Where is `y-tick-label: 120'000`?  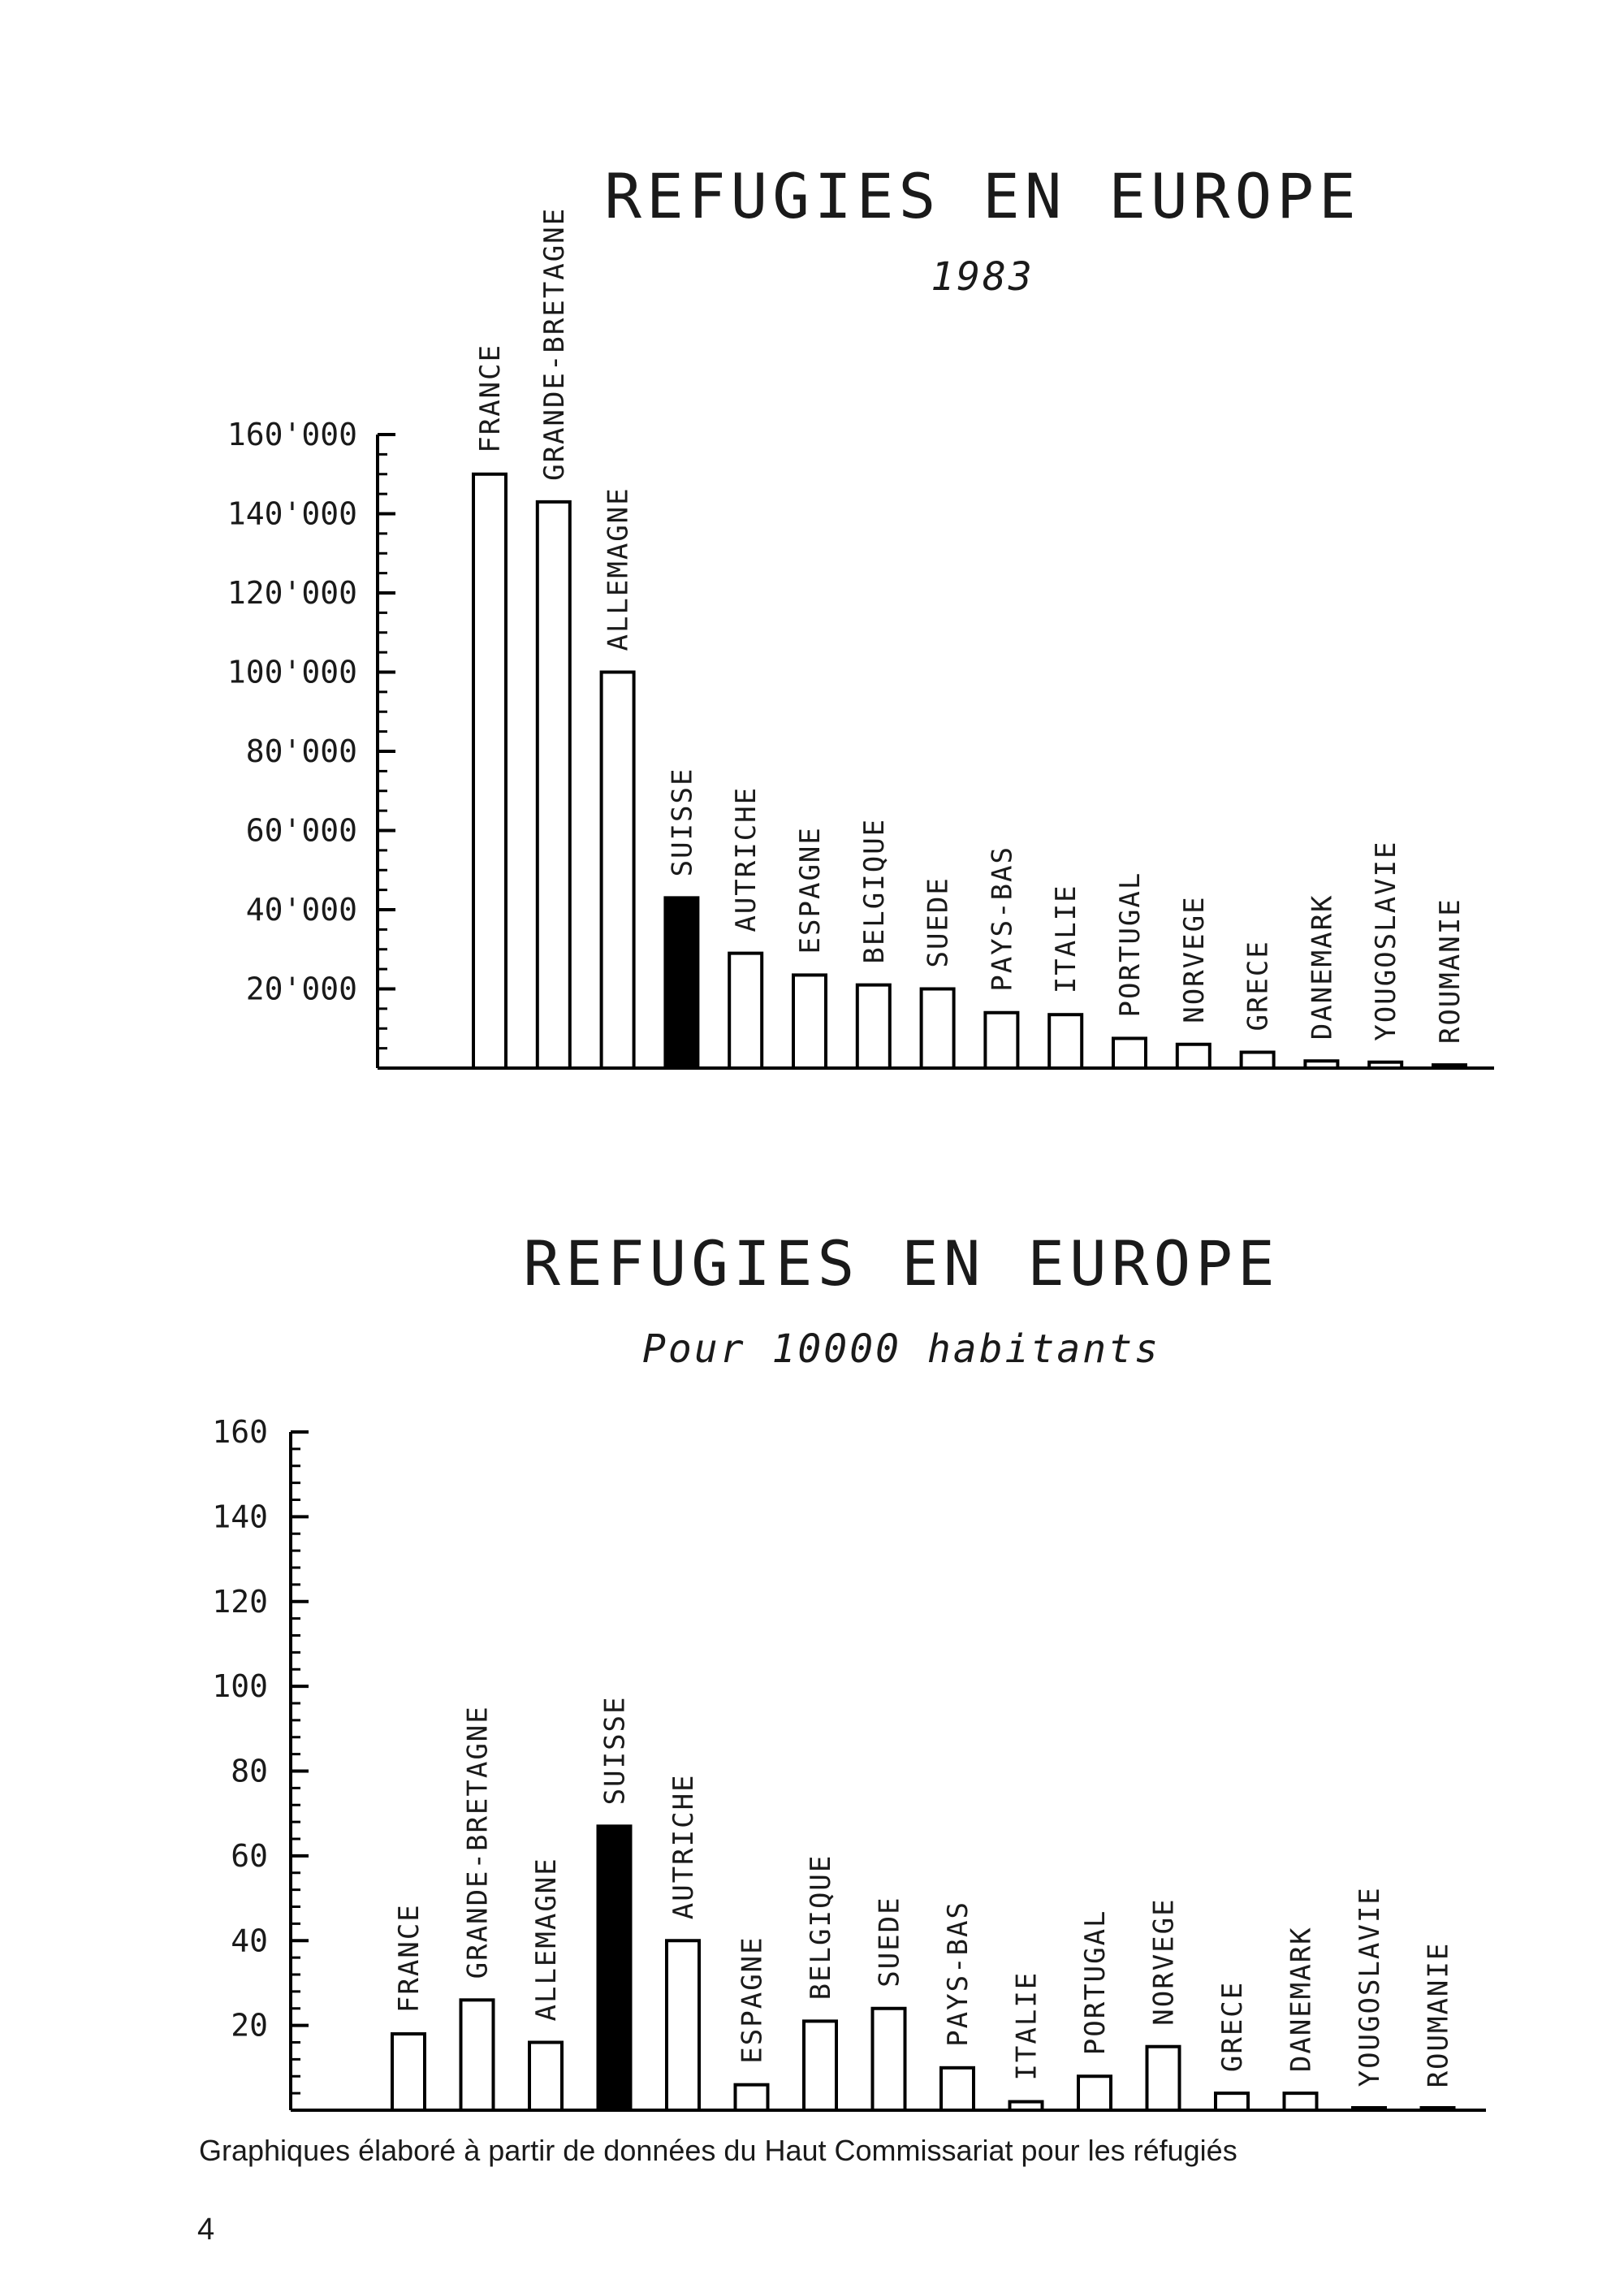 y-tick-label: 120'000 is located at coordinates (292, 593).